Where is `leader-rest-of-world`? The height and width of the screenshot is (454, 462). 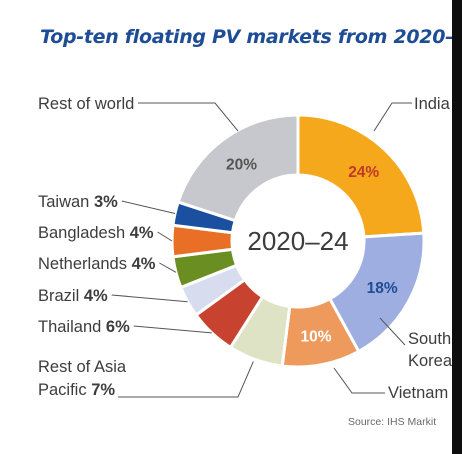
leader-rest-of-world is located at coordinates (188, 117).